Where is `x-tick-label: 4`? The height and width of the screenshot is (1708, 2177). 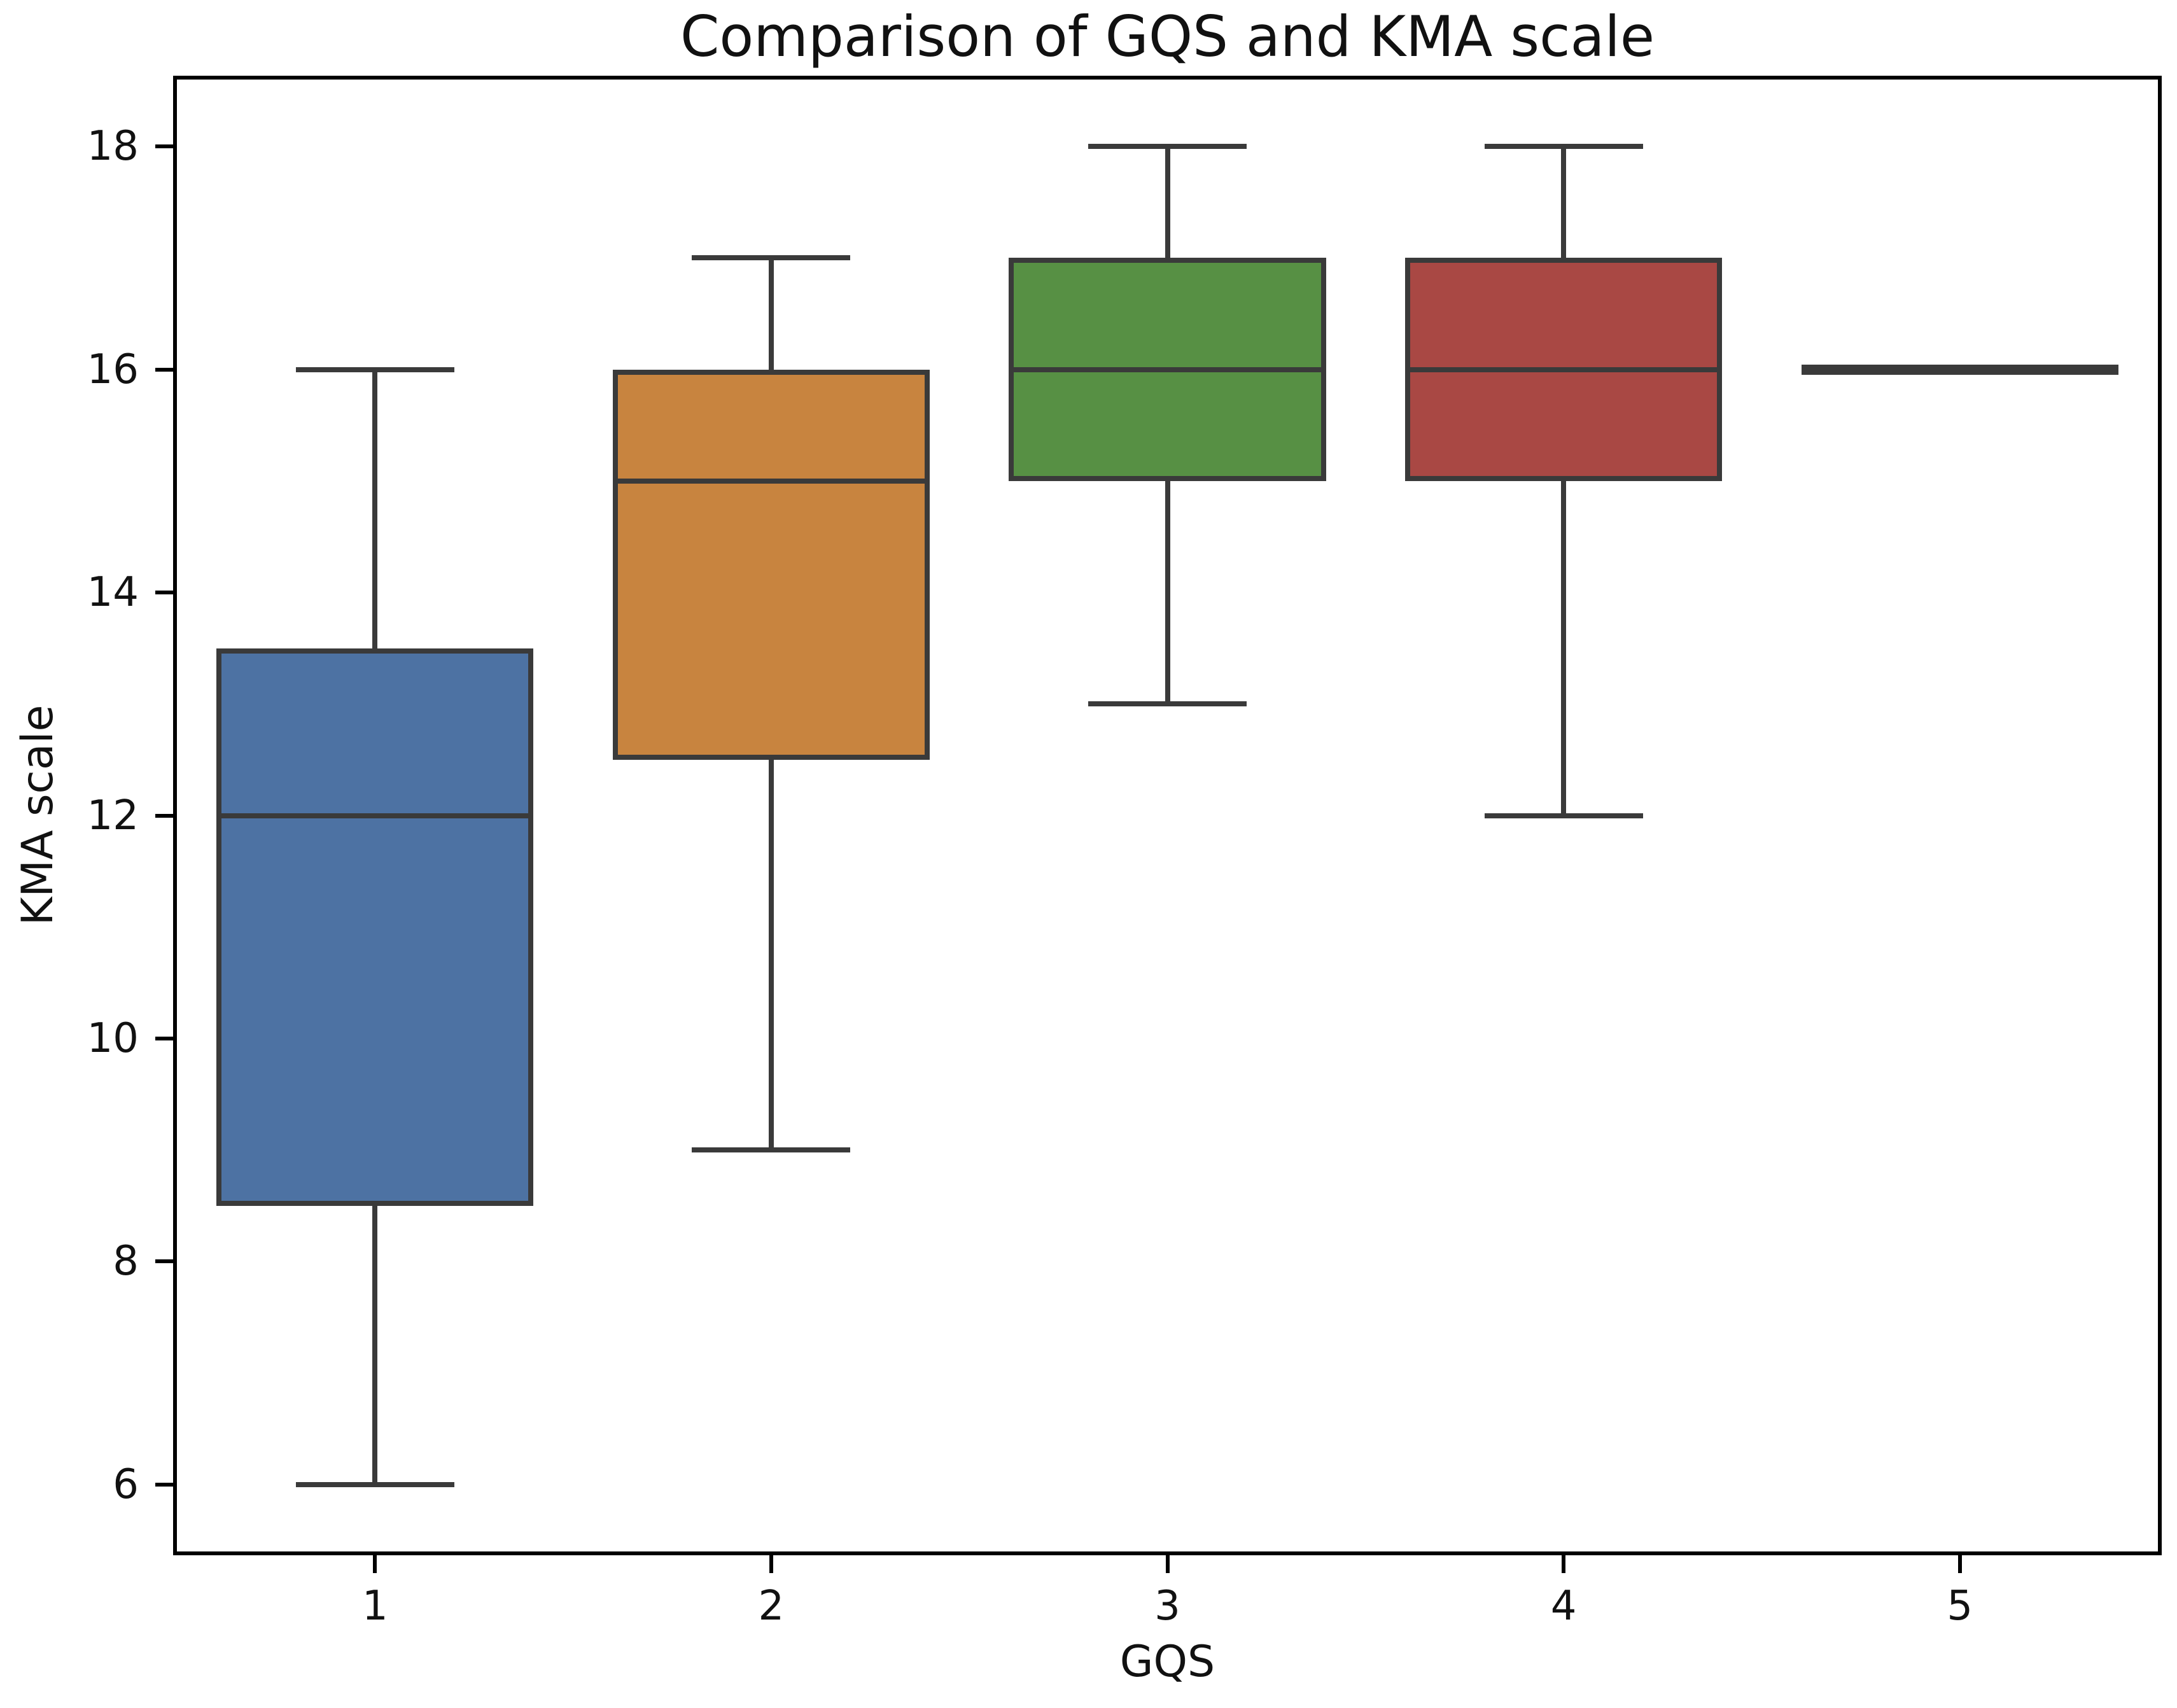
x-tick-label: 4 is located at coordinates (1563, 1606).